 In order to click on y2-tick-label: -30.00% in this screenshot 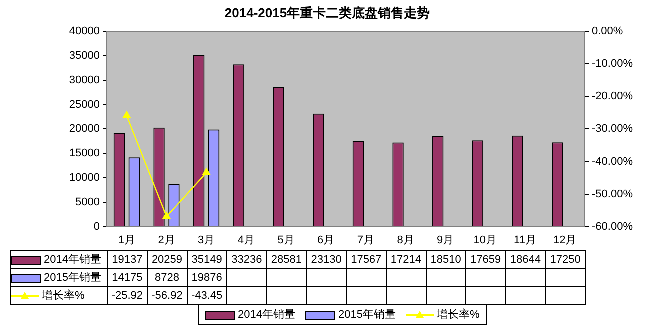, I will do `click(613, 129)`.